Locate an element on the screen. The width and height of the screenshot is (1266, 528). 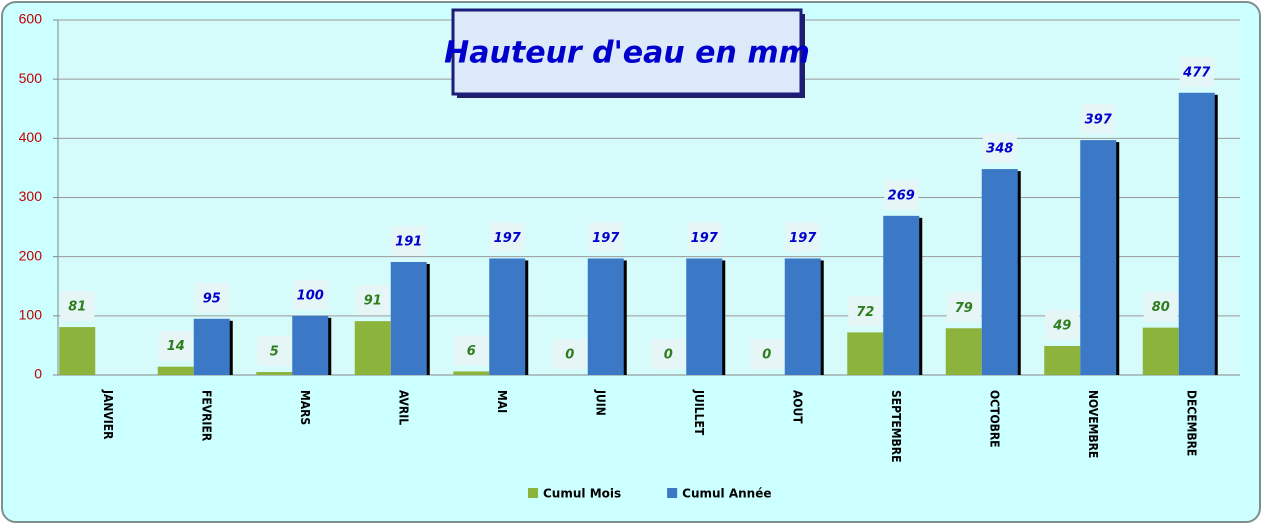
x-tick-label: JUIN is located at coordinates (600, 402).